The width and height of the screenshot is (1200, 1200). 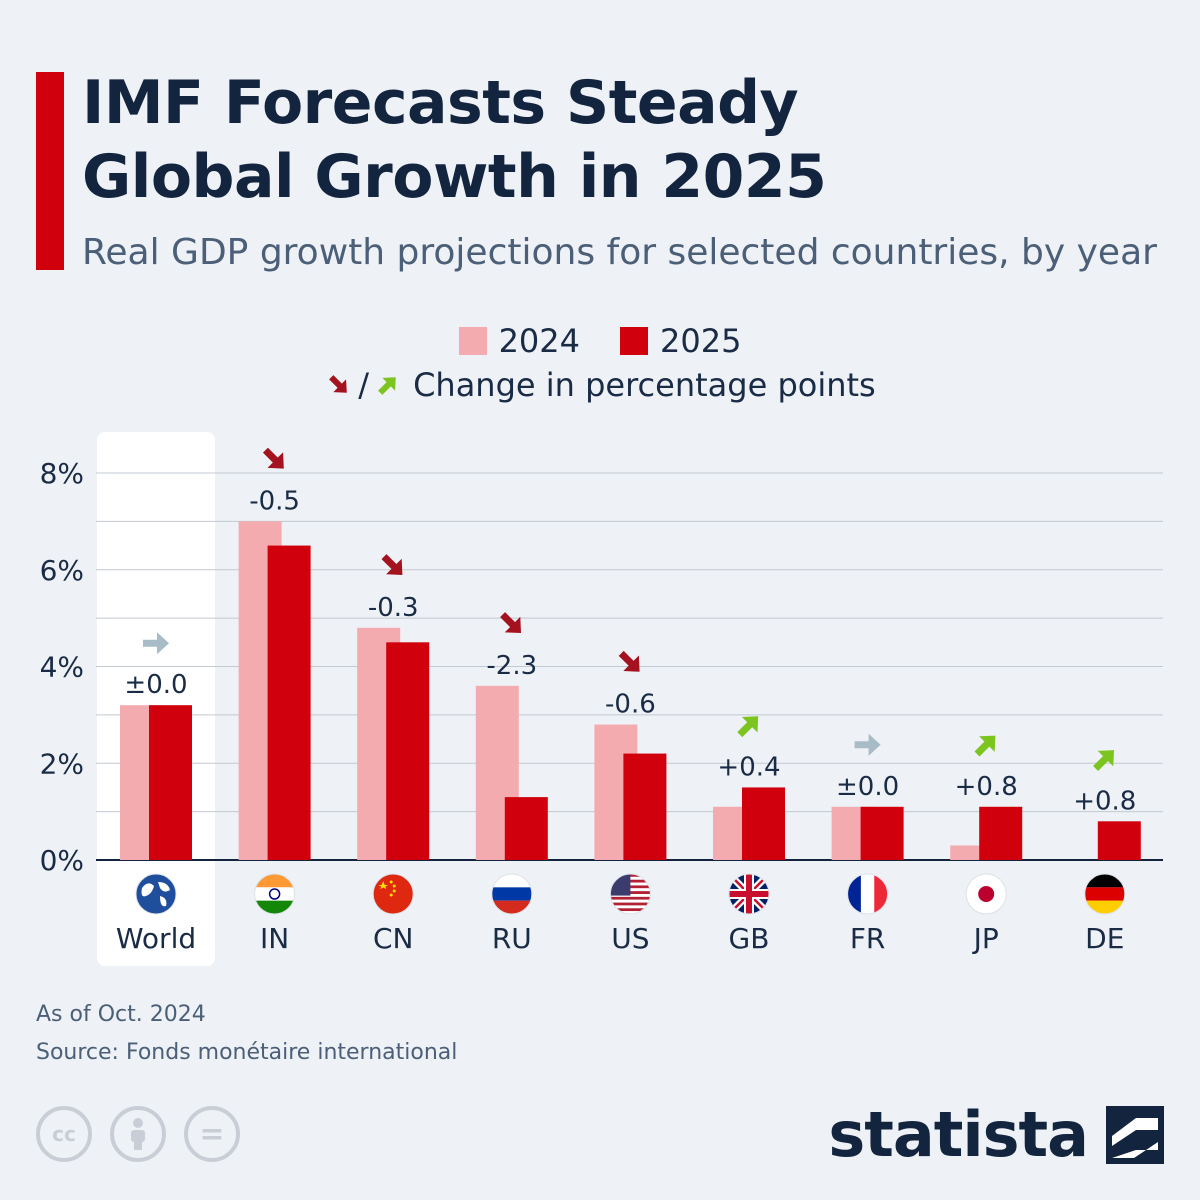 What do you see at coordinates (868, 938) in the screenshot?
I see `x-category-label: FR` at bounding box center [868, 938].